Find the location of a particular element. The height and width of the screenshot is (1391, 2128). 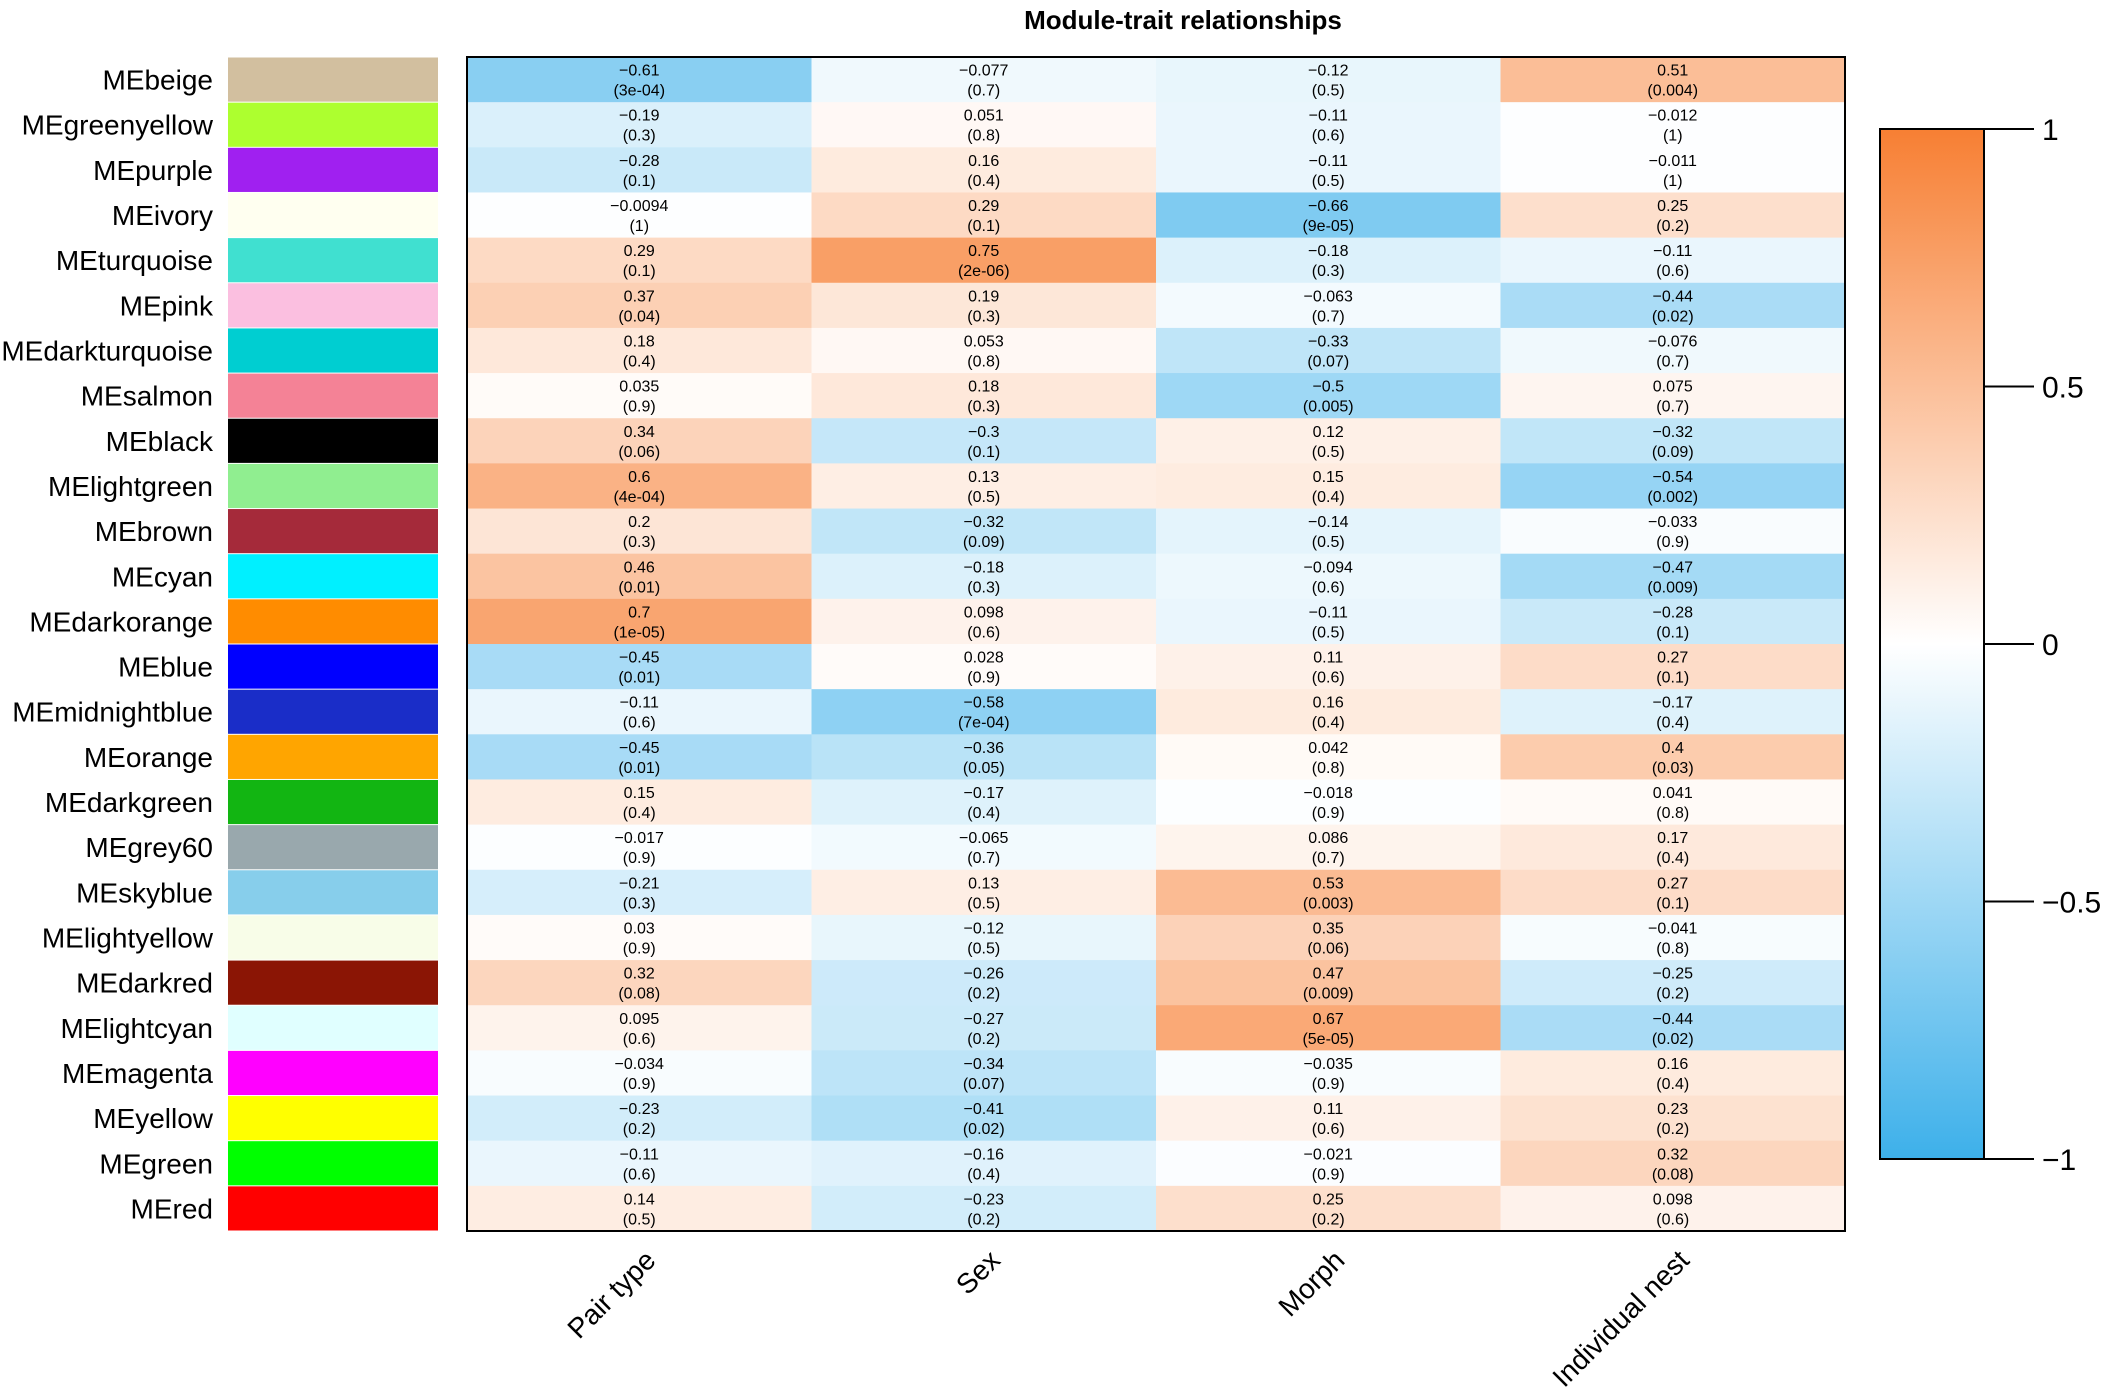

row-label: MEmidnightblue is located at coordinates (112, 712).